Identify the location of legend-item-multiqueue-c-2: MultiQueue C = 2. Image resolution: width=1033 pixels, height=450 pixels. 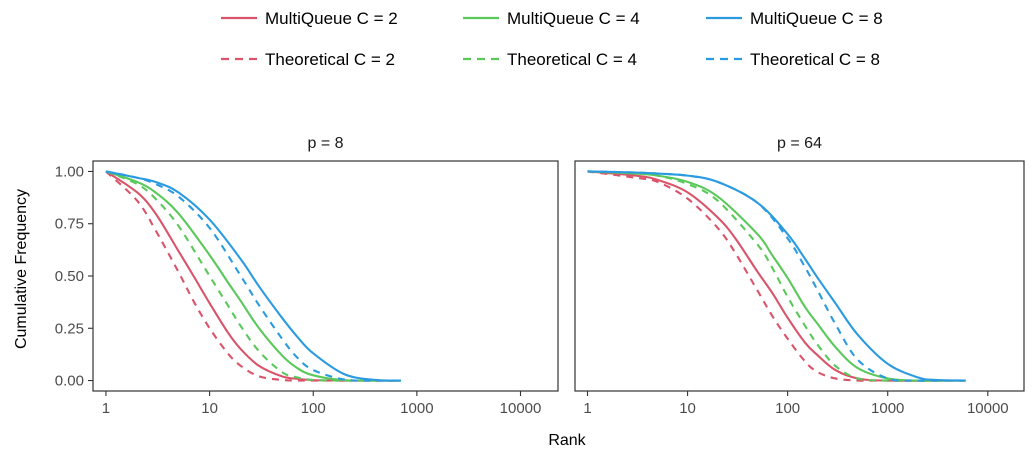
(309, 18).